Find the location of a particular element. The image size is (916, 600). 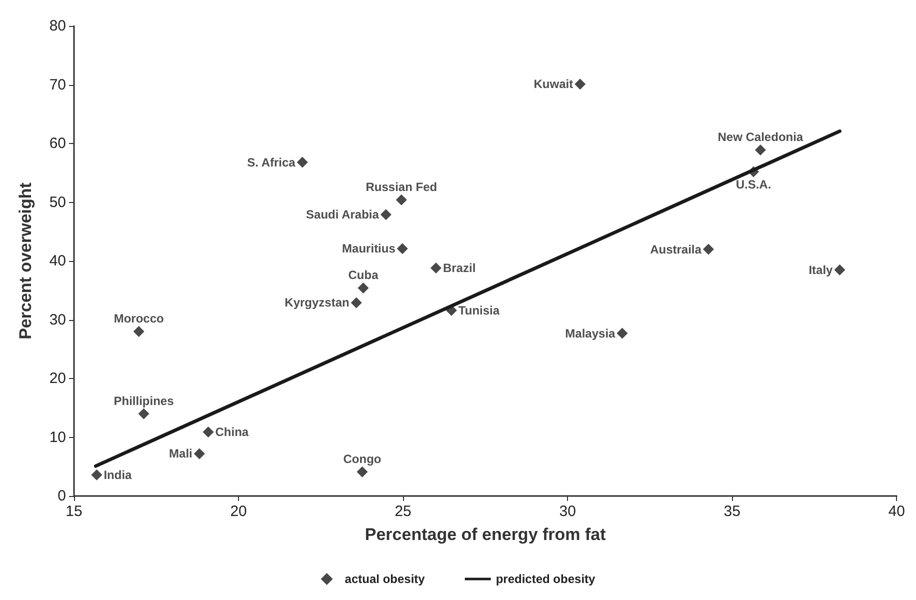

y-tick-label: 40 is located at coordinates (57, 261).